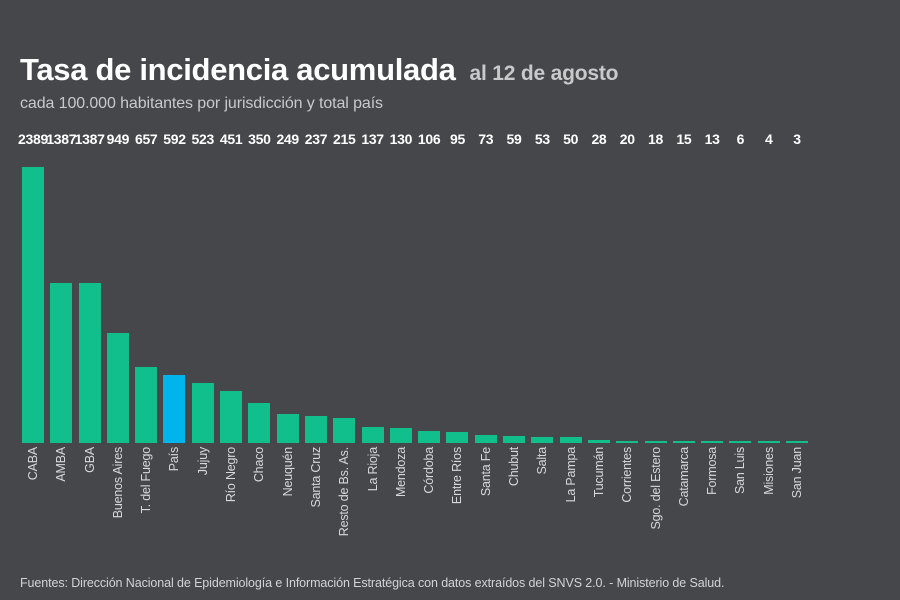  What do you see at coordinates (797, 502) in the screenshot?
I see `x-axis-tick: San Juan` at bounding box center [797, 502].